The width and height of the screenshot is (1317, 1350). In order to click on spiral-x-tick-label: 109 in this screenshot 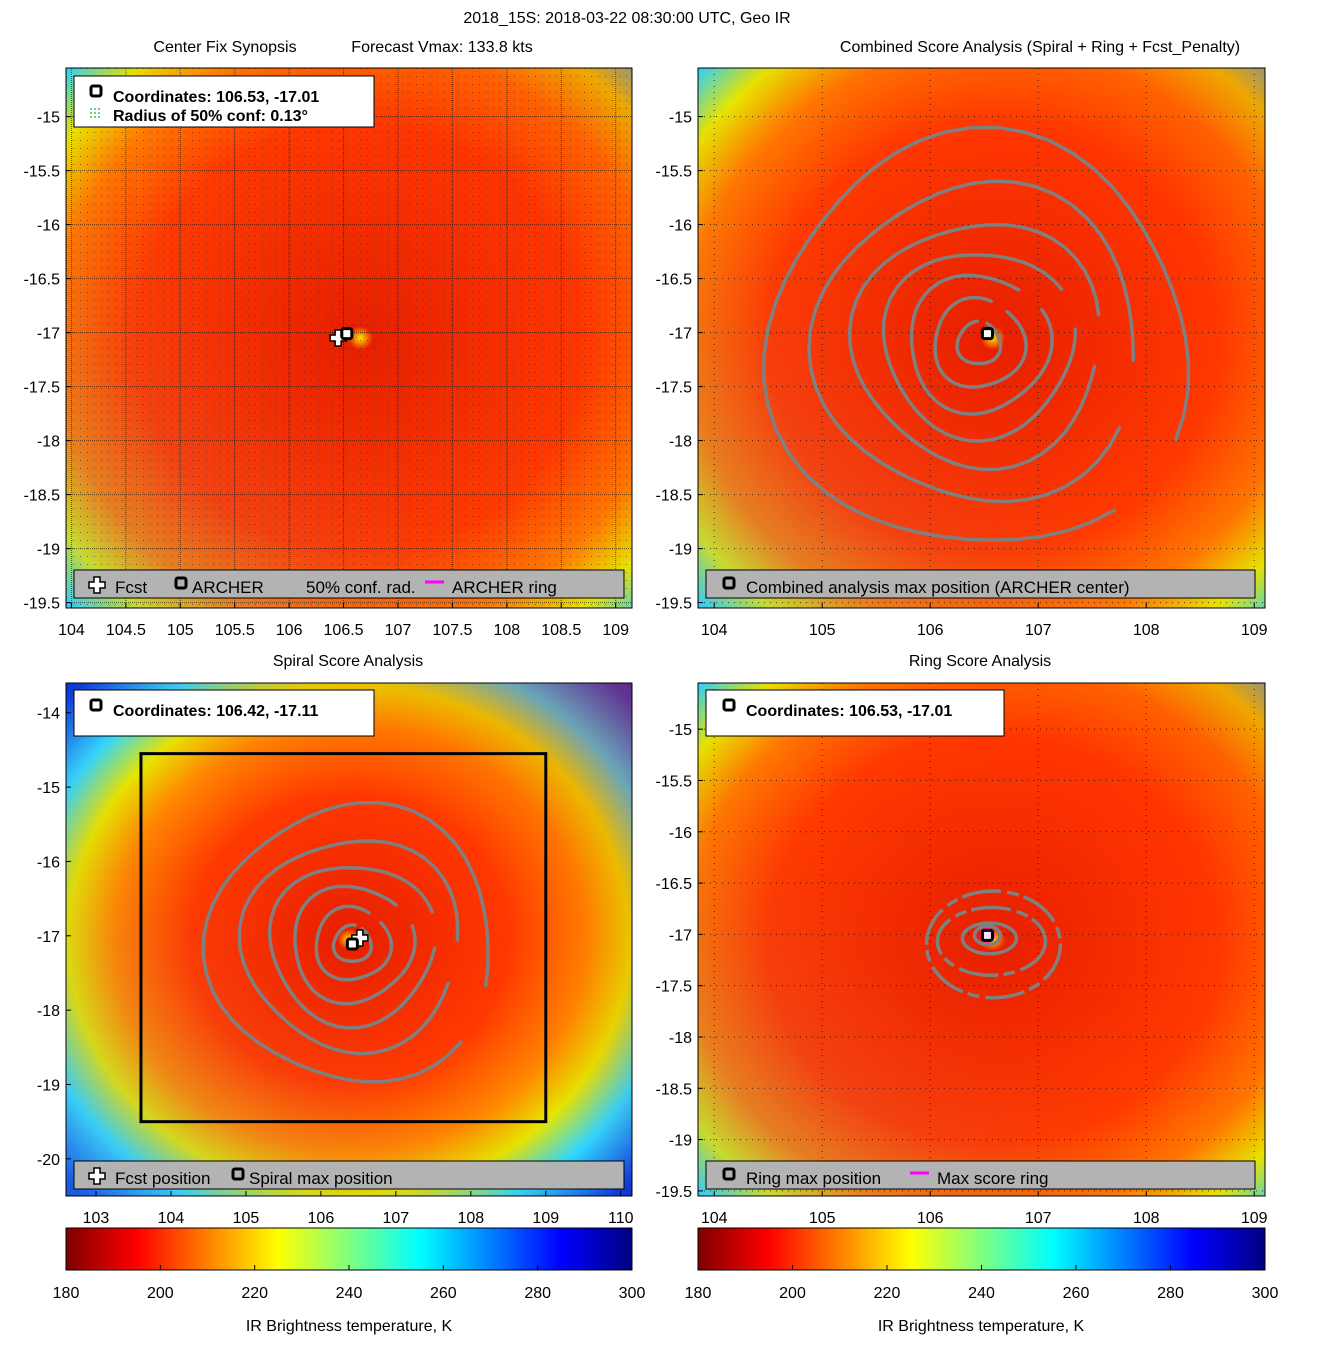, I will do `click(545, 1218)`.